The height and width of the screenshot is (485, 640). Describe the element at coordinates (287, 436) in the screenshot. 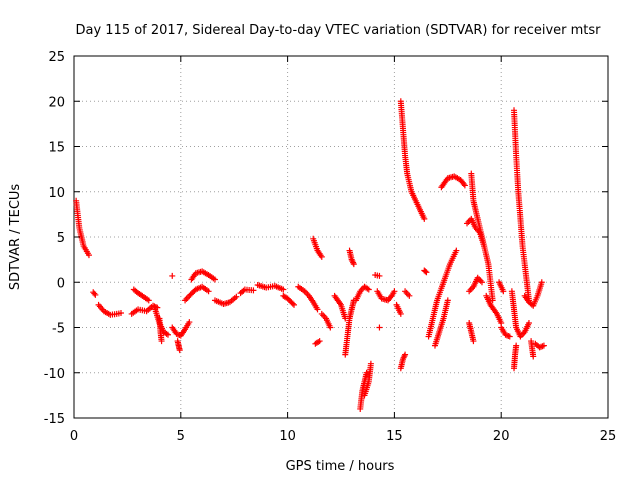

I see `x-tick-label: 10` at that location.